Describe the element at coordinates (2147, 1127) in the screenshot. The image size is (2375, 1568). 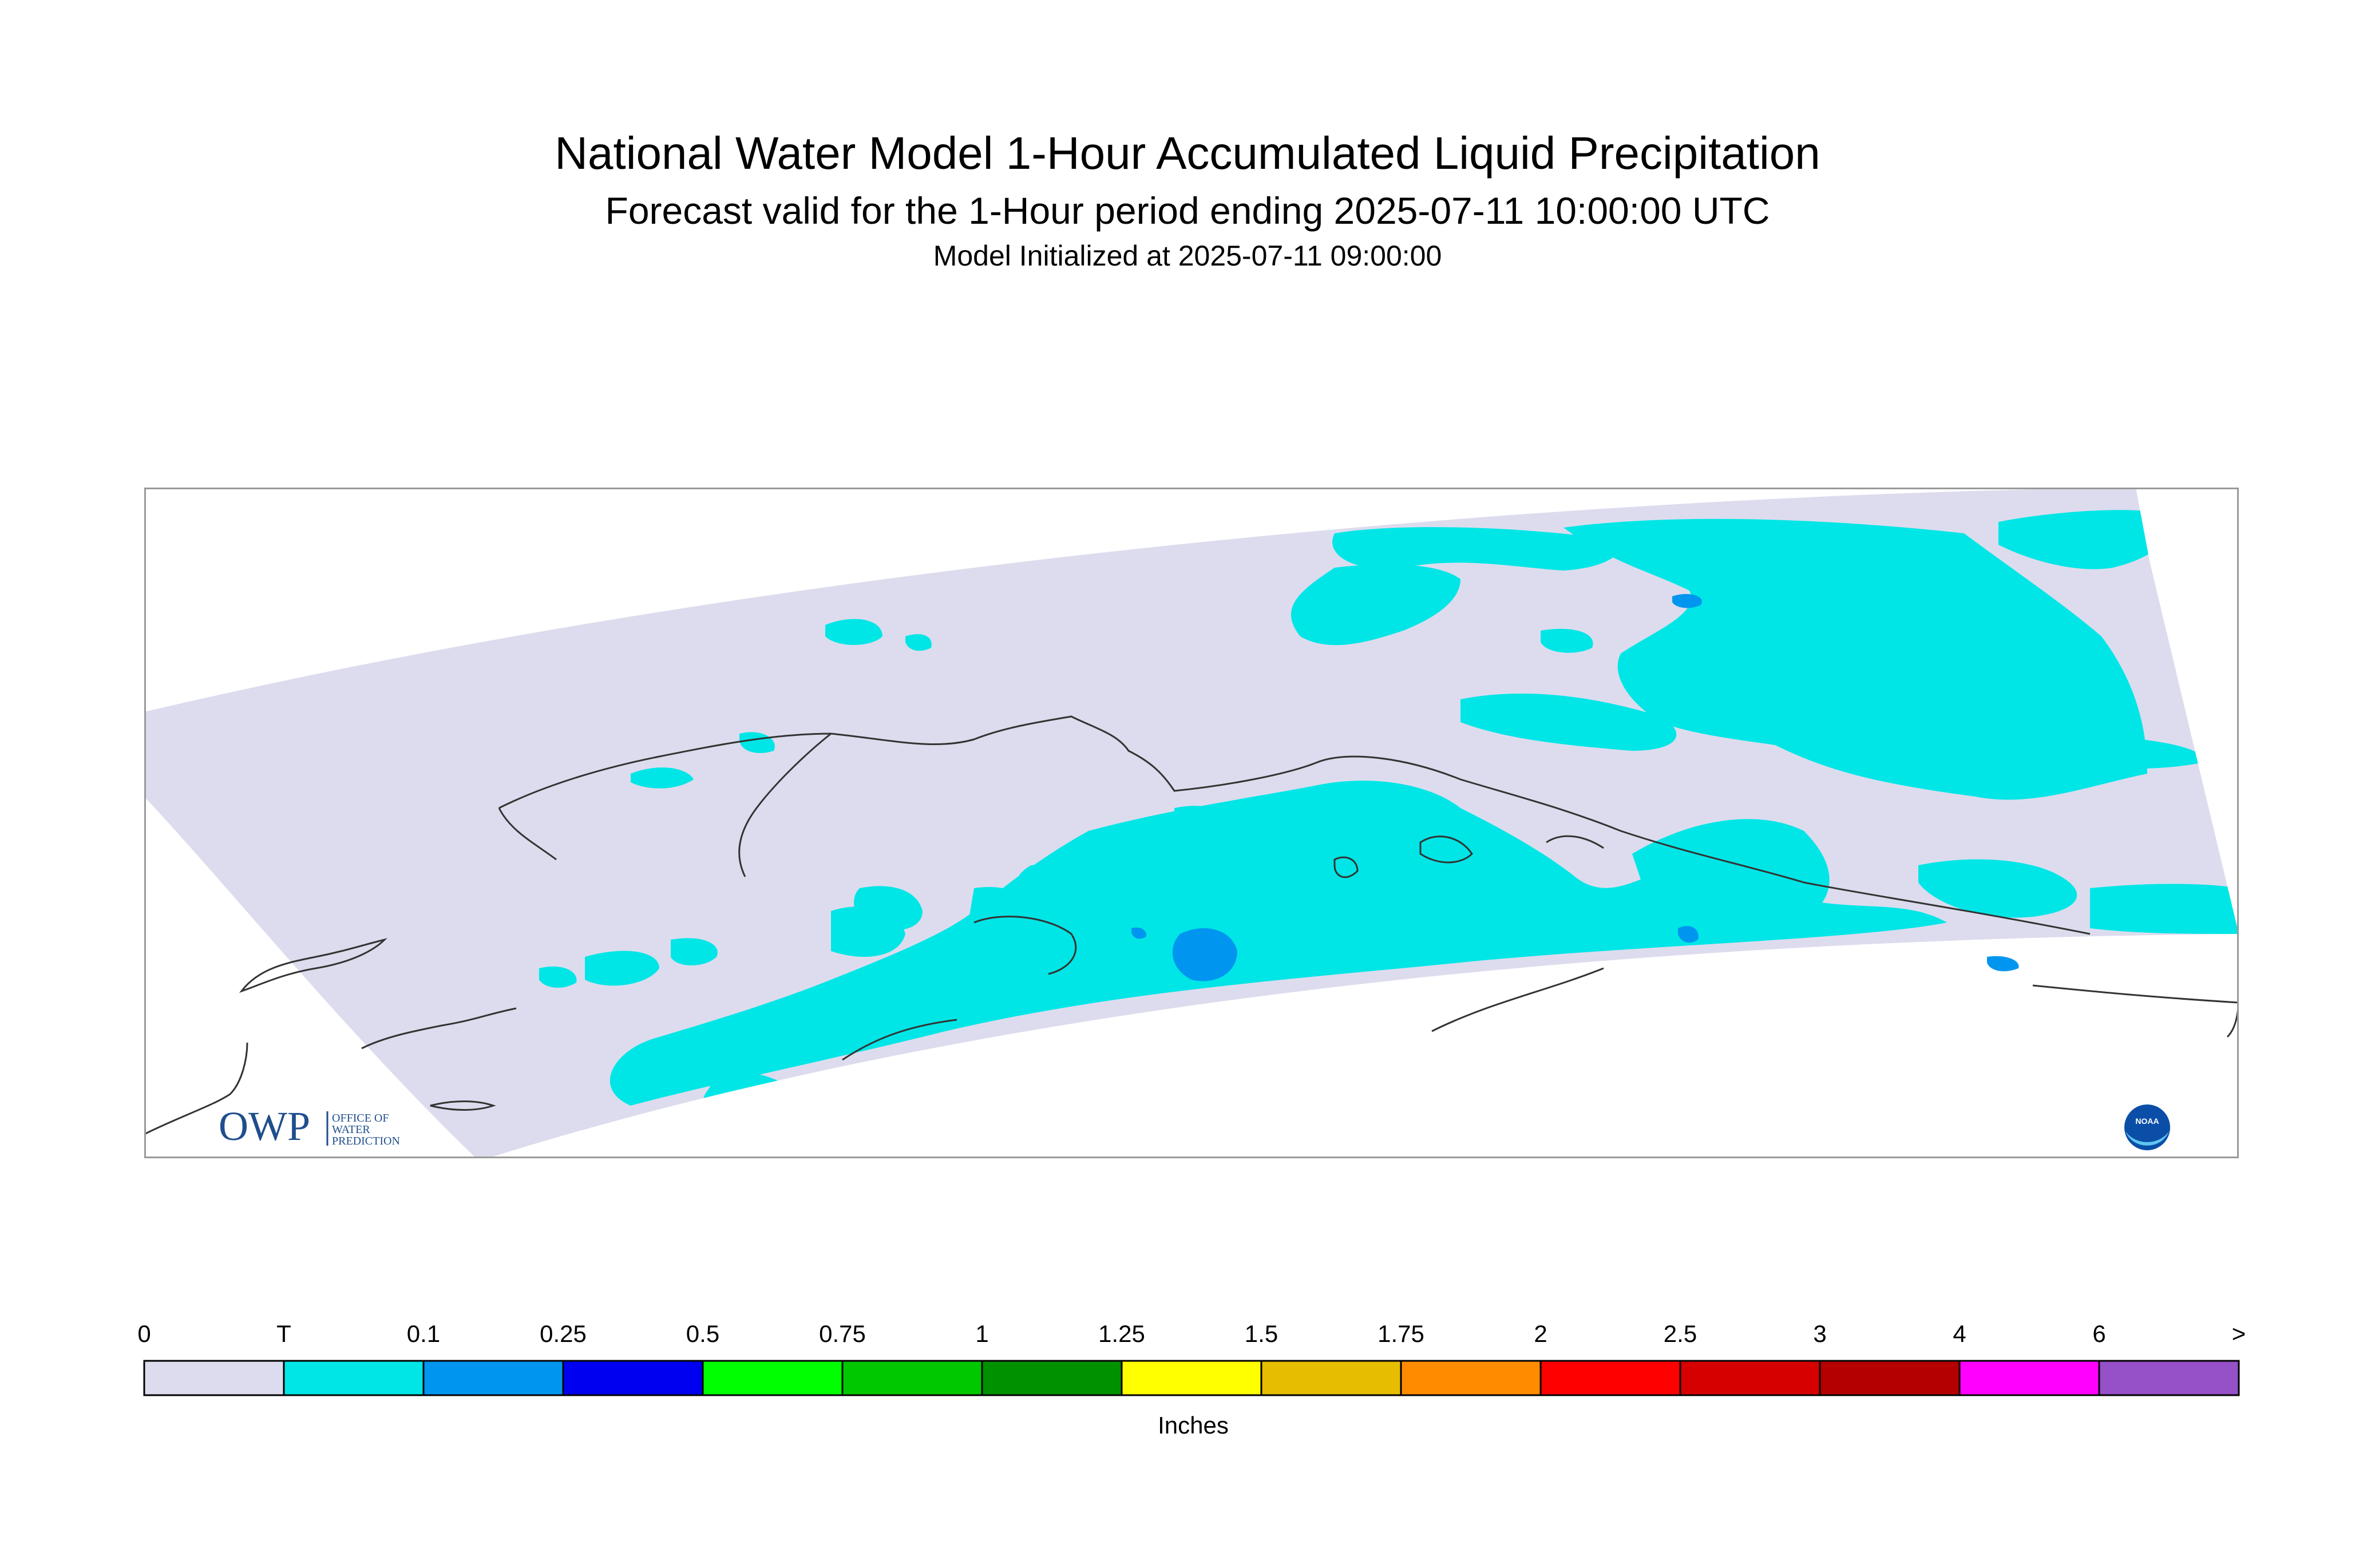
I see `noaa-logo: NOAA` at that location.